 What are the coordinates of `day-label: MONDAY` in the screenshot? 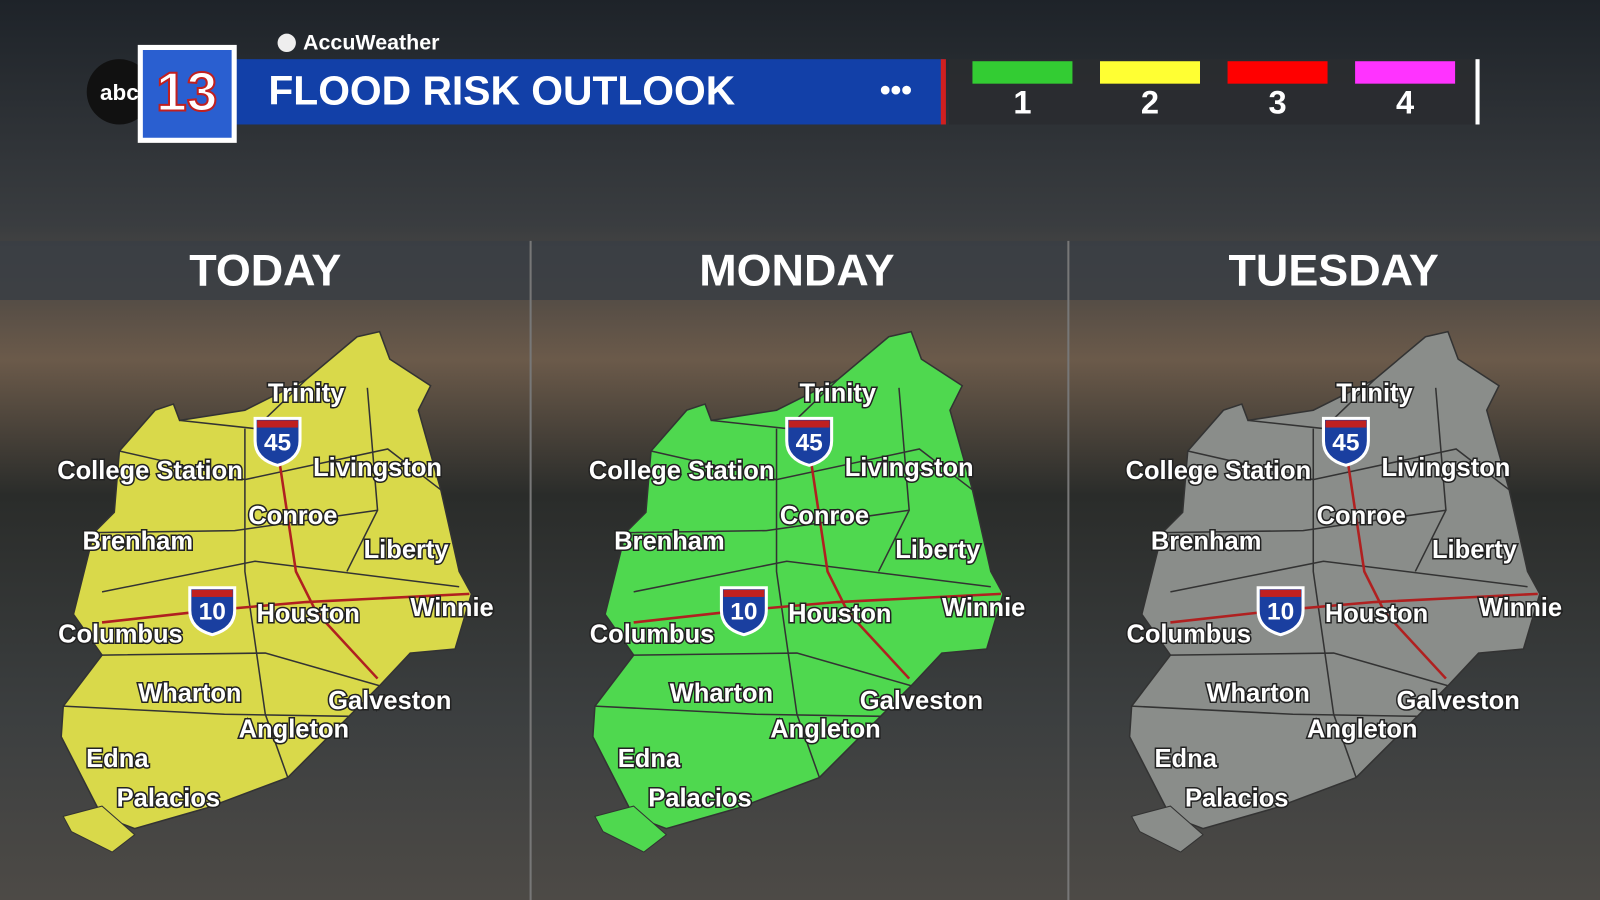 It's located at (796, 269).